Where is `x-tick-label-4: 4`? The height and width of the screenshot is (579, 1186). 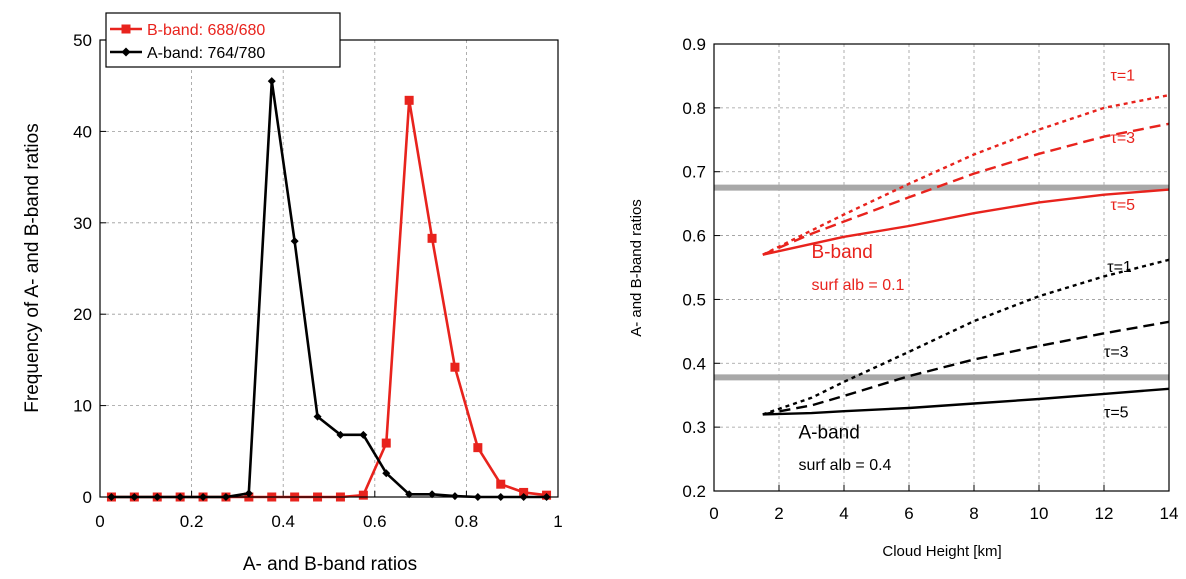
x-tick-label-4: 4 is located at coordinates (843, 513).